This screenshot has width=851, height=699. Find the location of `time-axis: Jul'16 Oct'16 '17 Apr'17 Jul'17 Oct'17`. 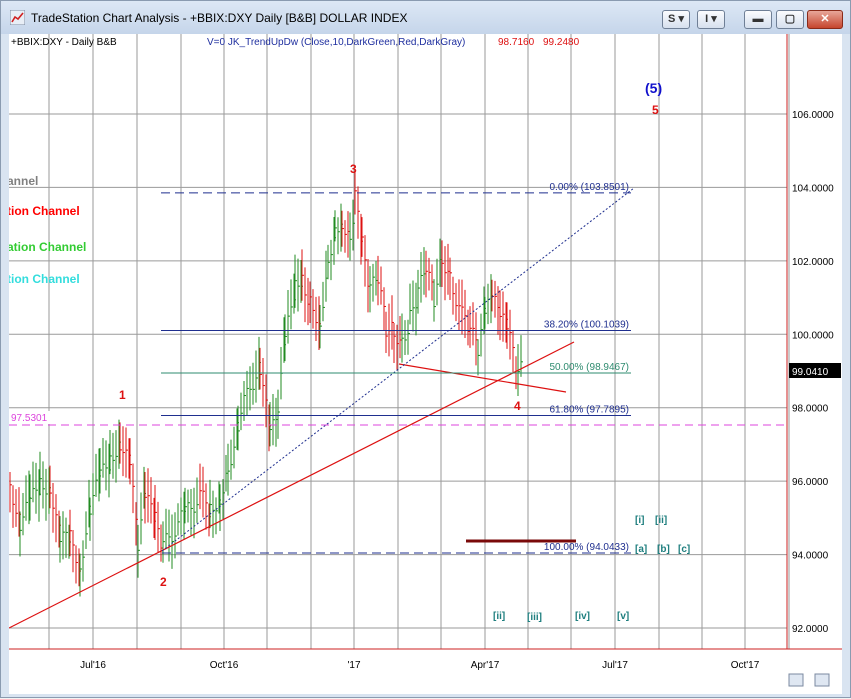

time-axis: Jul'16 Oct'16 '17 Apr'17 Jul'17 Oct'17 is located at coordinates (420, 665).